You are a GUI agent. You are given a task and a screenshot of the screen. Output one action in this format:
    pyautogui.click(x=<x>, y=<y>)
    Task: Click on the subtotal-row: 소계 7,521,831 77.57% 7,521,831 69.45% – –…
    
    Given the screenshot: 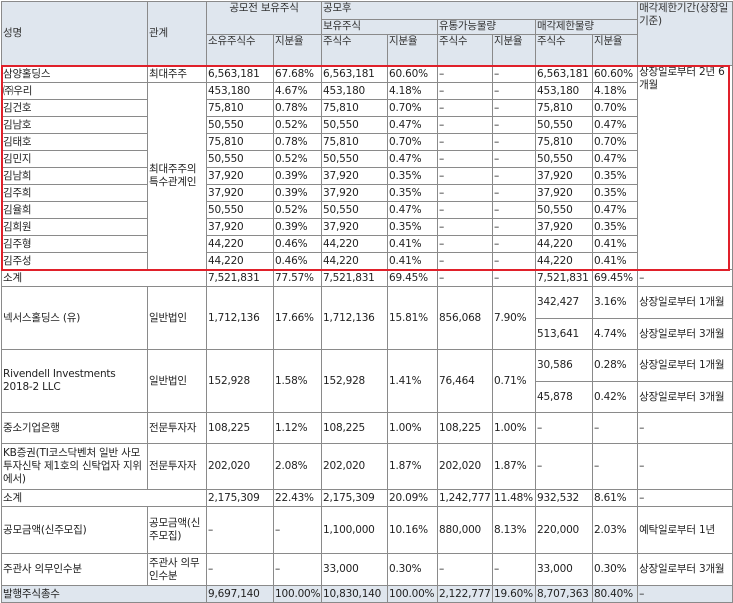 What is the action you would take?
    pyautogui.click(x=367, y=278)
    